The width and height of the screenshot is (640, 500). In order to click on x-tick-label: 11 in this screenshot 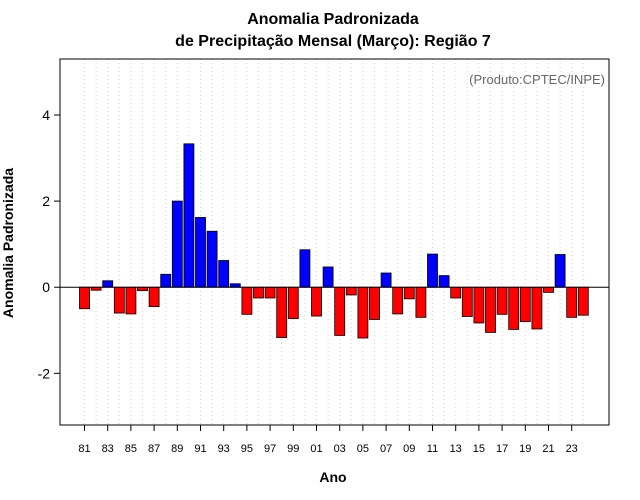, I will do `click(432, 449)`.